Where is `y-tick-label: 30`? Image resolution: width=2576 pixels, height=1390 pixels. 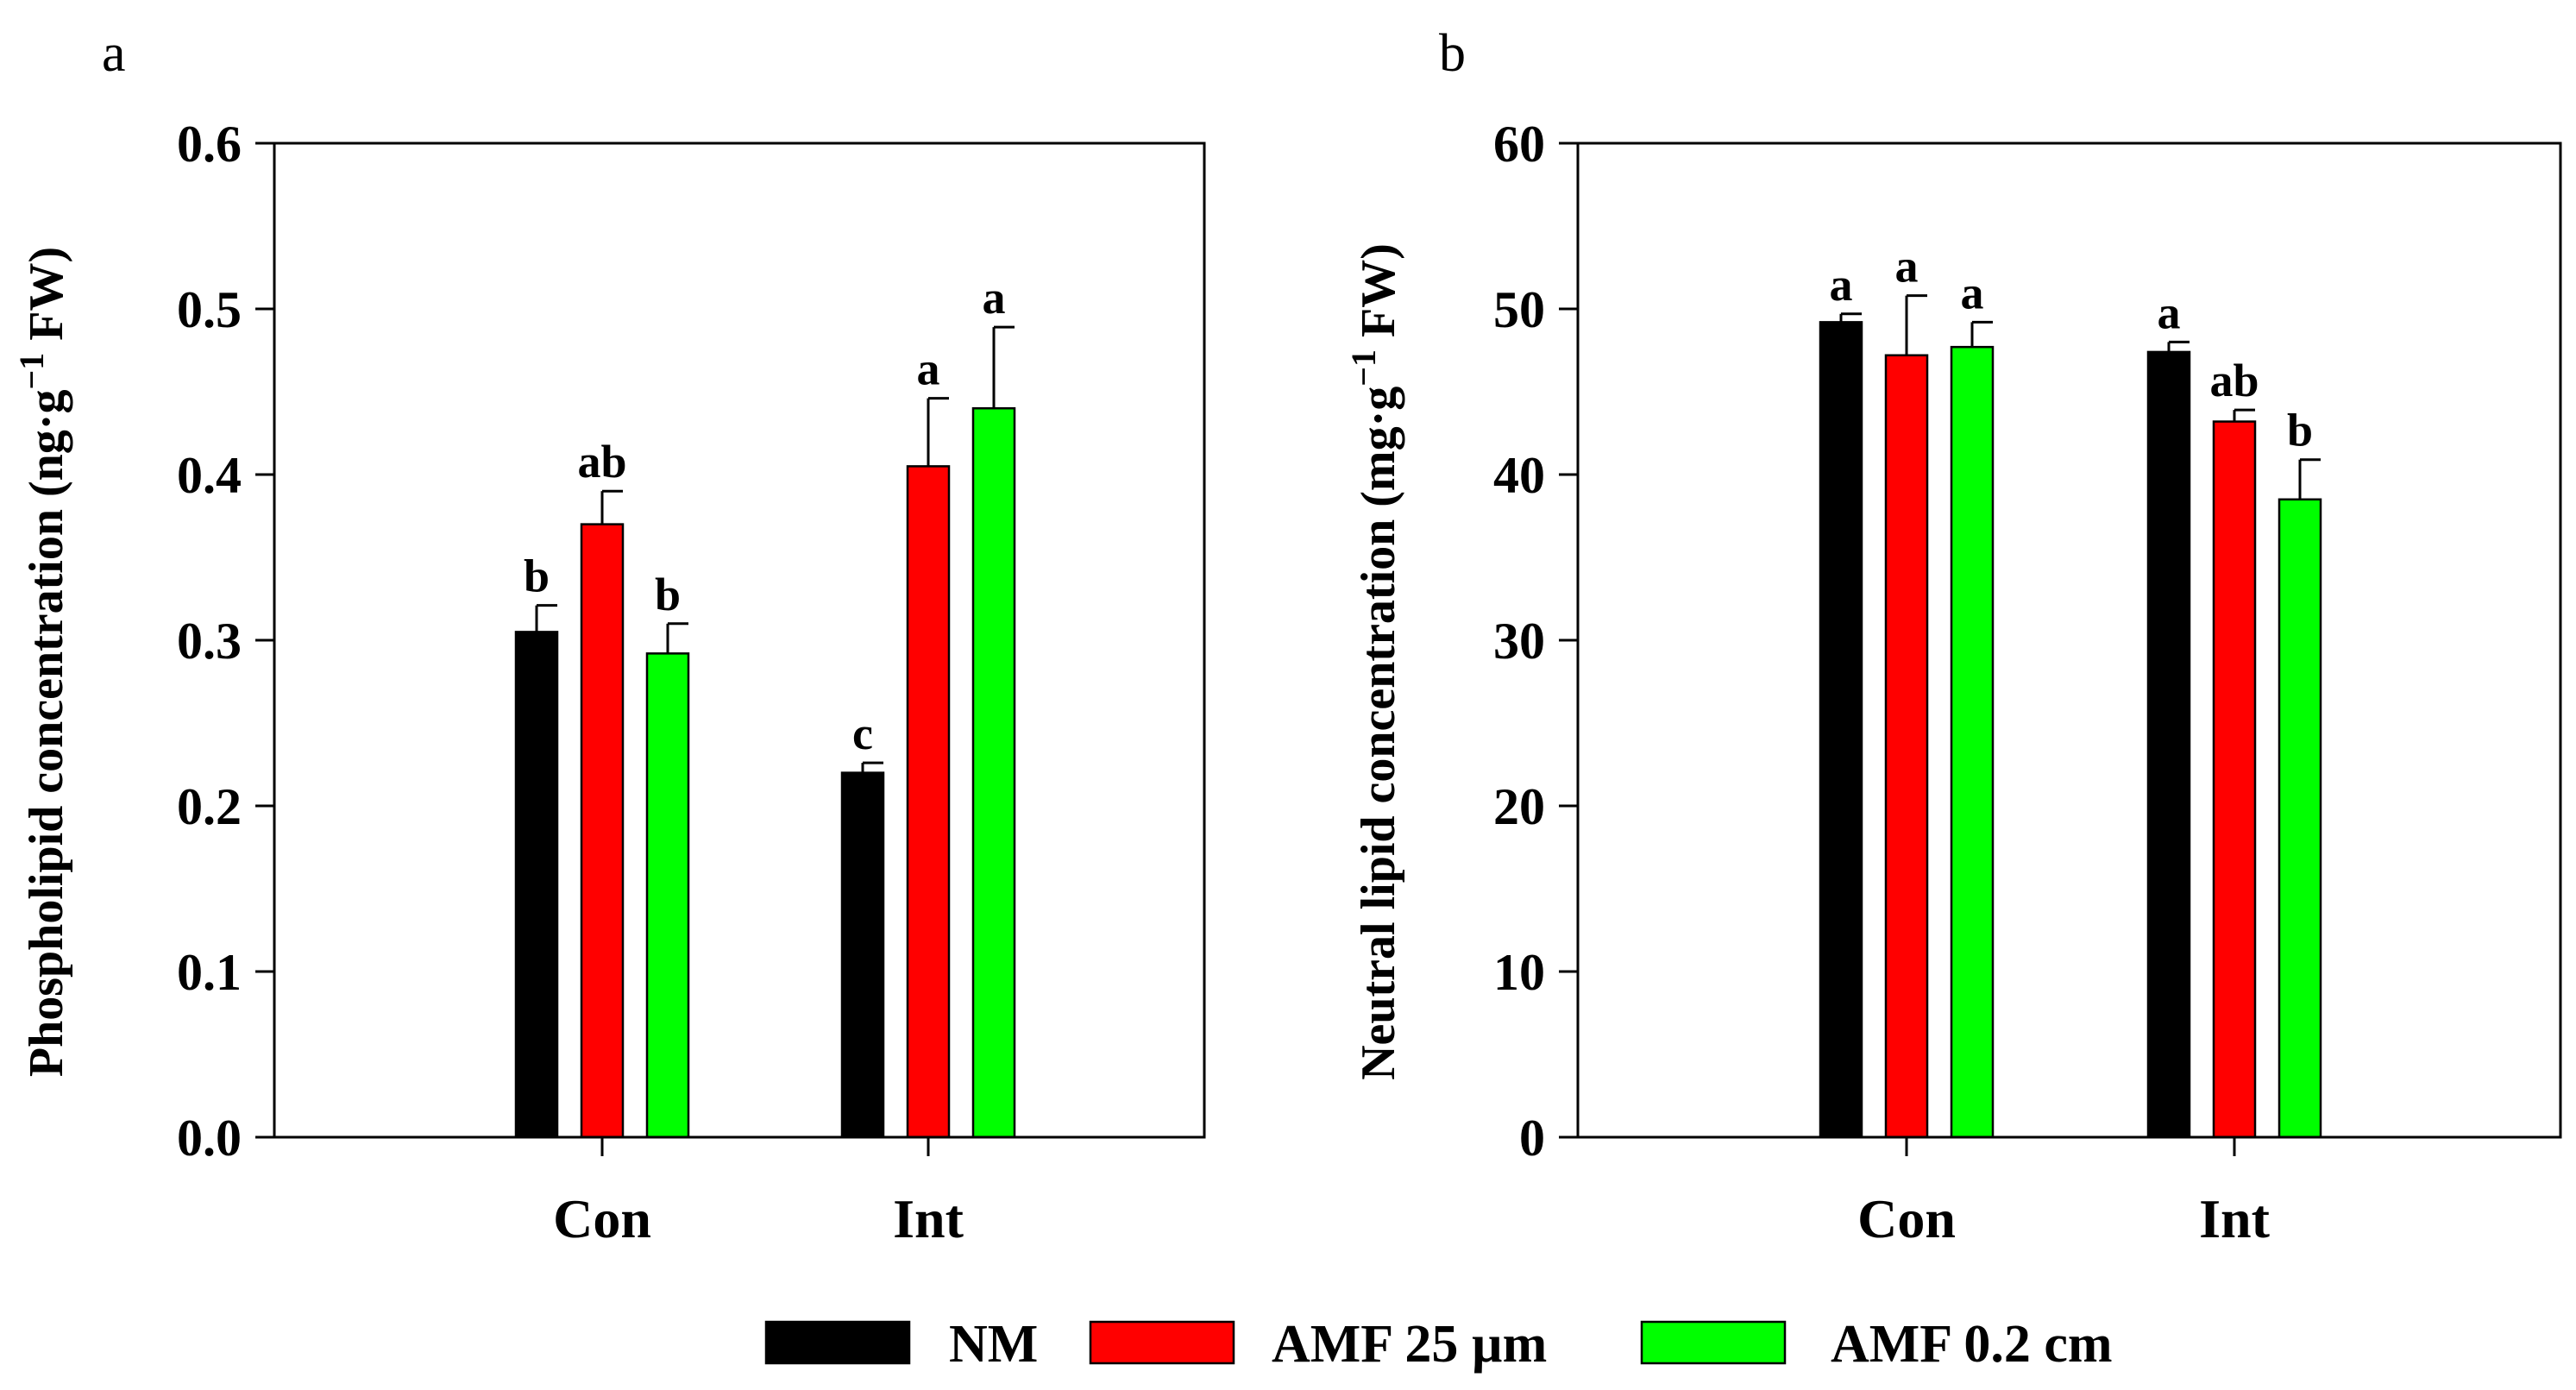 y-tick-label: 30 is located at coordinates (1519, 641).